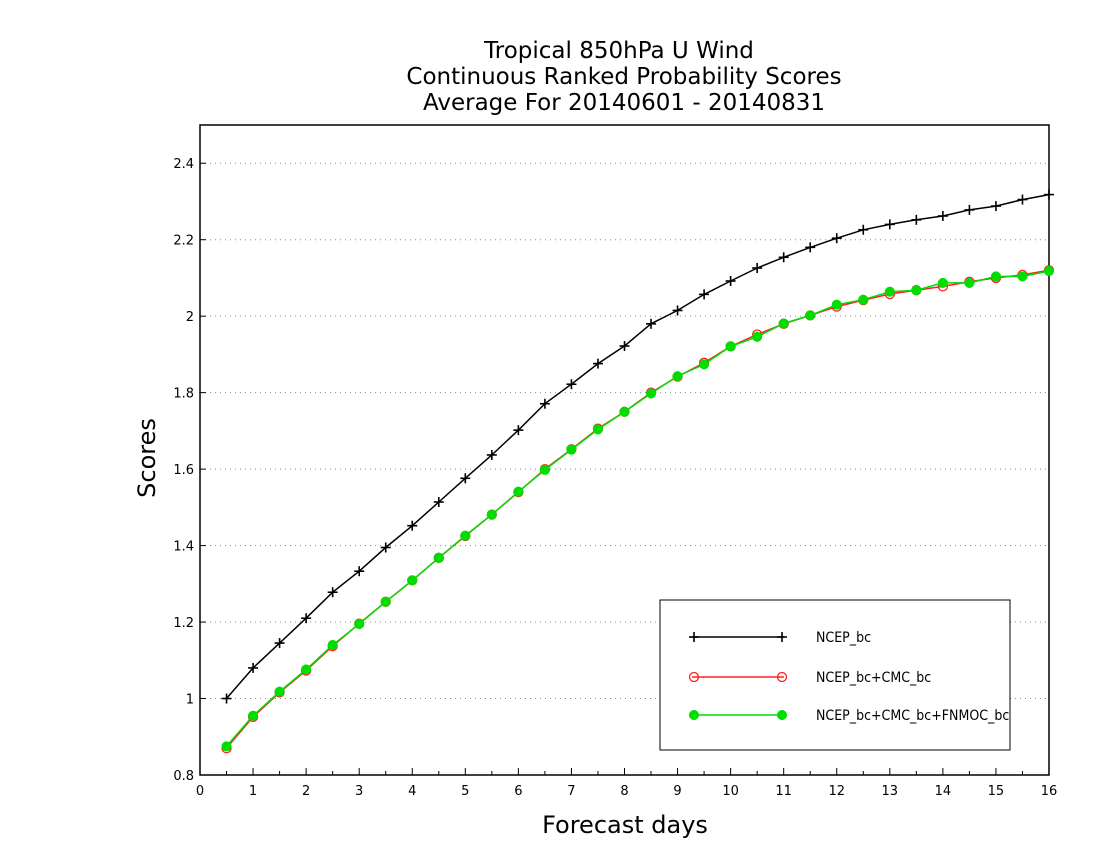  What do you see at coordinates (571, 791) in the screenshot?
I see `x-tick-label: 7` at bounding box center [571, 791].